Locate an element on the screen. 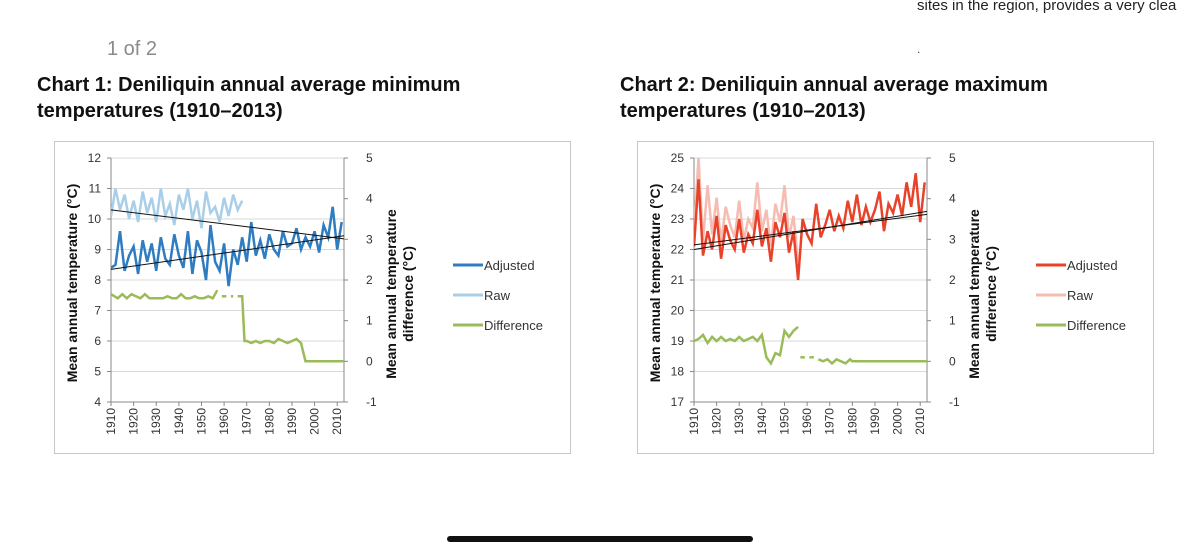  chart-2-x-tick-label: 2010 is located at coordinates (920, 421).